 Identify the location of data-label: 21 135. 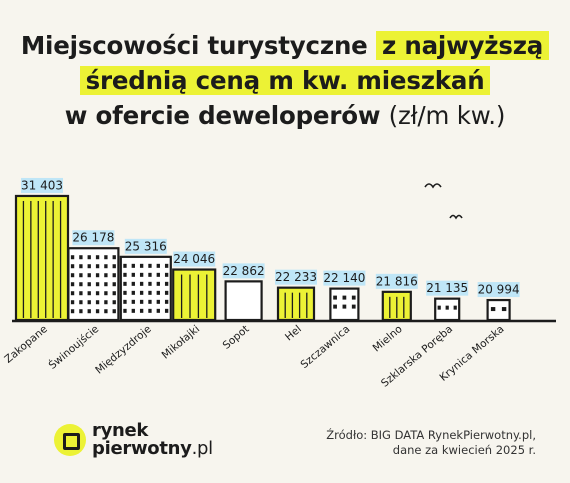
(447, 288).